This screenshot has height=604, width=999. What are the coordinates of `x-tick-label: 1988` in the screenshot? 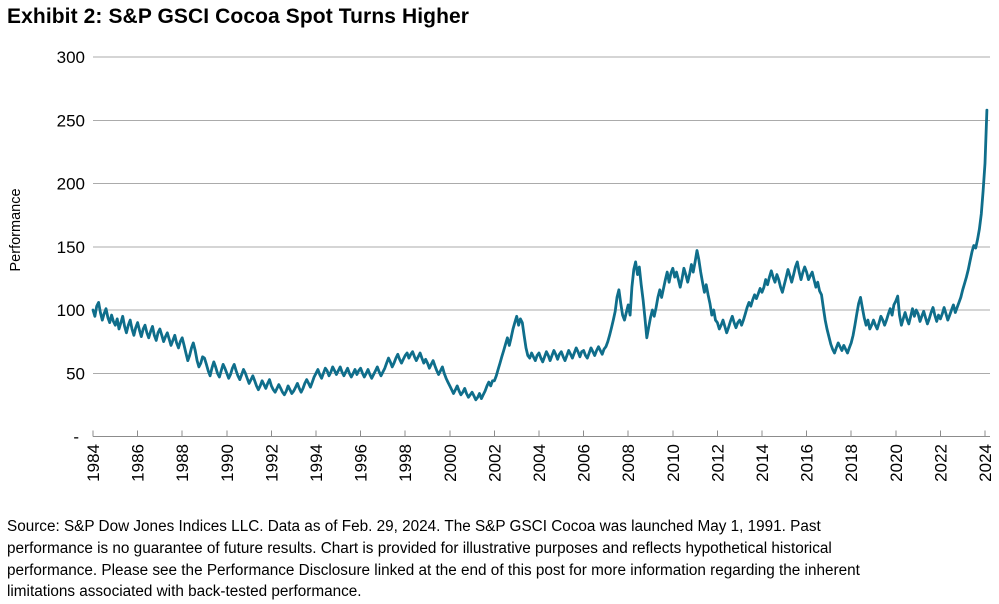 It's located at (182, 463).